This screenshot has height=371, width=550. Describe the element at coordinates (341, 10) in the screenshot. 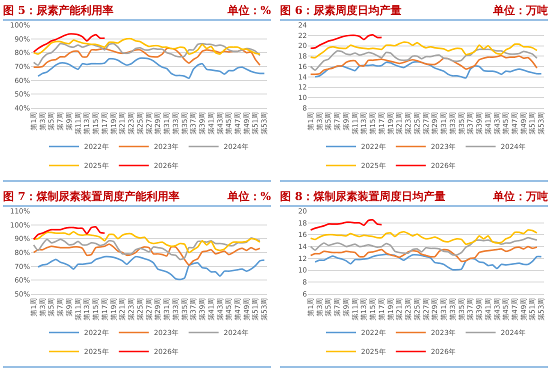

I see `chart-title: 图 6：尿素周度日均产量` at that location.